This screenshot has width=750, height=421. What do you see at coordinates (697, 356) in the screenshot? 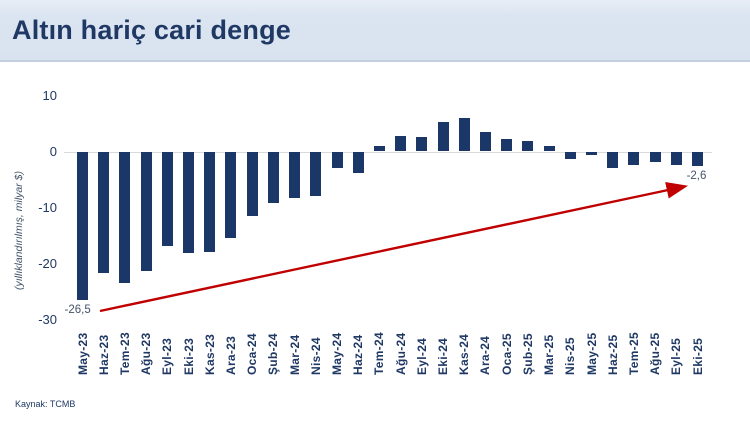
I see `x-label-Eki-25: Eki-25` at bounding box center [697, 356].